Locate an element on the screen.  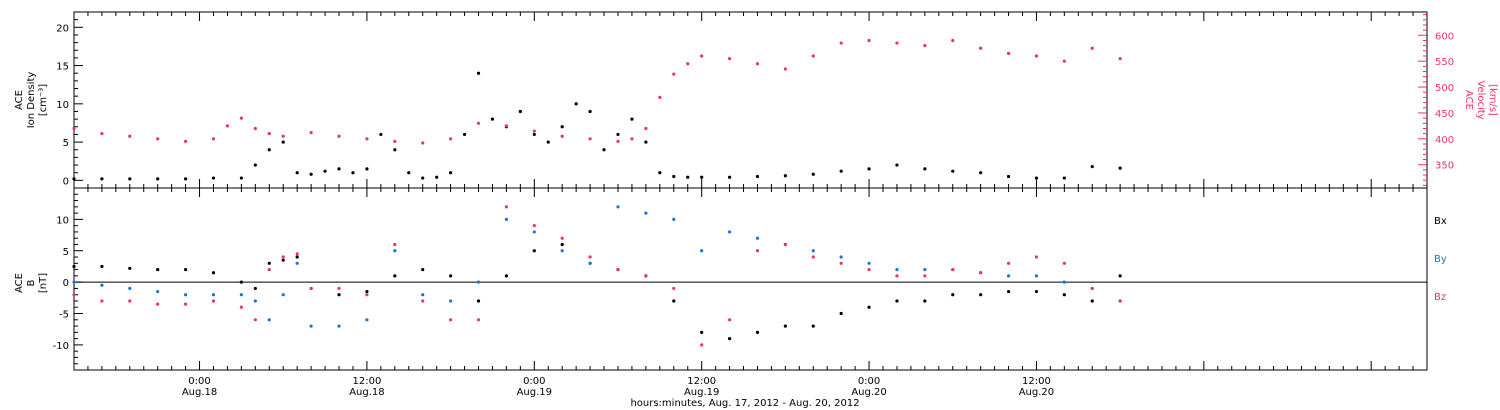
velocity-axis-label-line-2: Velocity is located at coordinates (1480, 99).